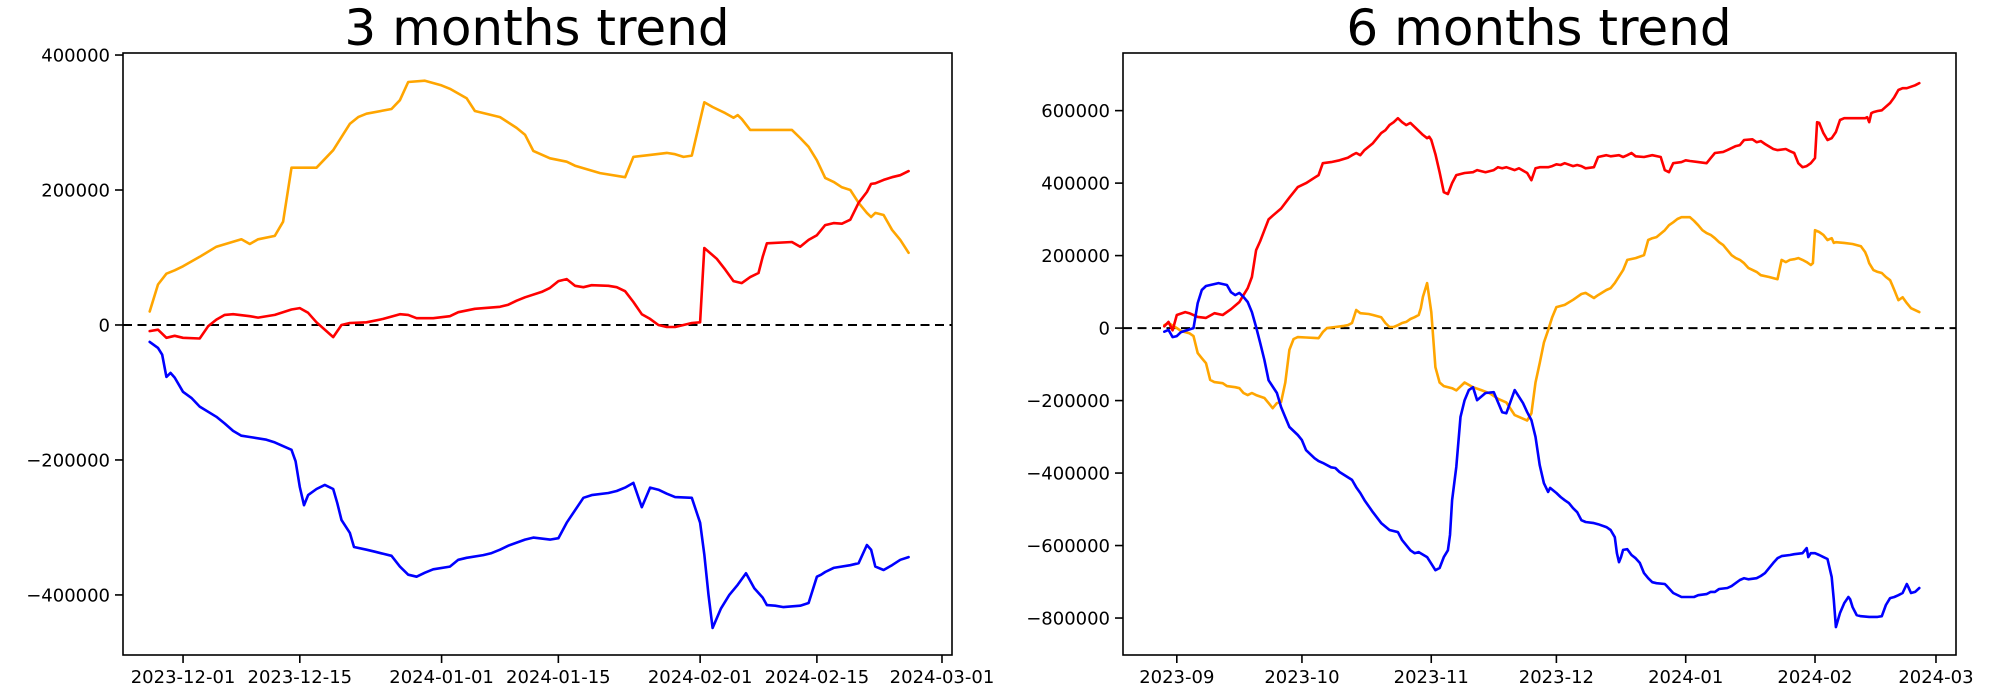 Image resolution: width=2000 pixels, height=700 pixels. Describe the element at coordinates (1814, 677) in the screenshot. I see `x-tick-label: 2024-02` at that location.